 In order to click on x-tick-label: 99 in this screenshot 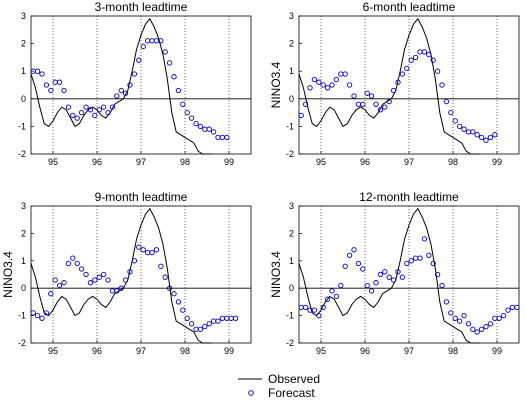, I will do `click(229, 351)`.